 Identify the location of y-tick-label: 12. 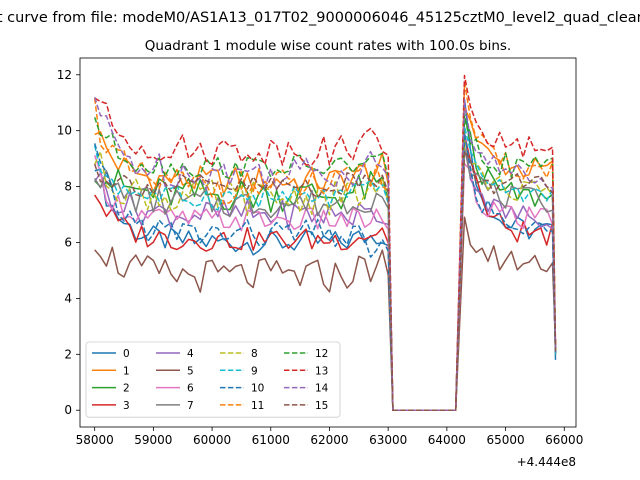
(64, 75).